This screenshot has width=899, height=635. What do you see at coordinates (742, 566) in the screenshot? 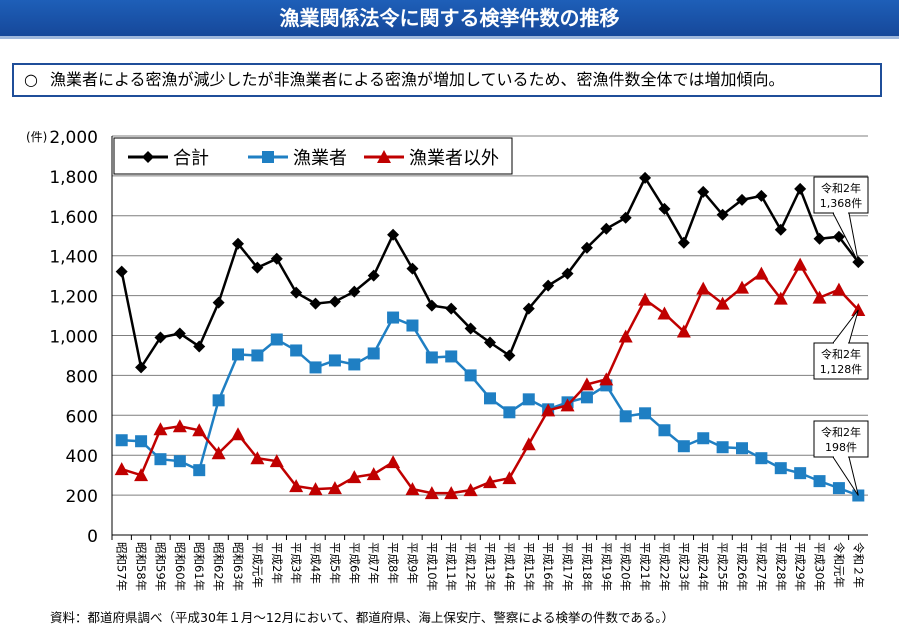
I see `x-tick-label: 平成26年` at bounding box center [742, 566].